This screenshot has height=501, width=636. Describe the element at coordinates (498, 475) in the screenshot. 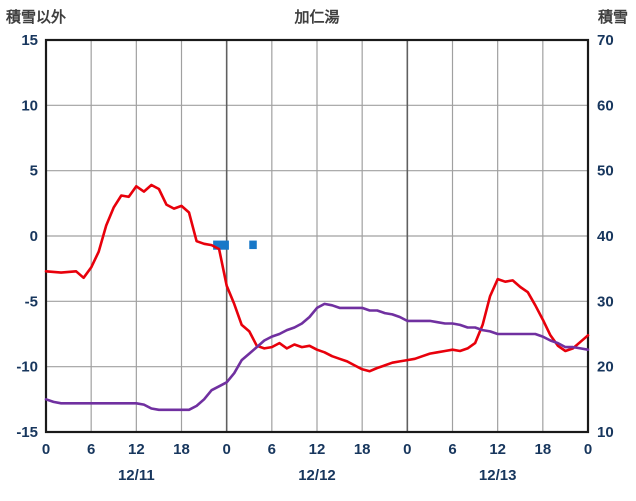

I see `x-axis-date-label: 12/13` at that location.